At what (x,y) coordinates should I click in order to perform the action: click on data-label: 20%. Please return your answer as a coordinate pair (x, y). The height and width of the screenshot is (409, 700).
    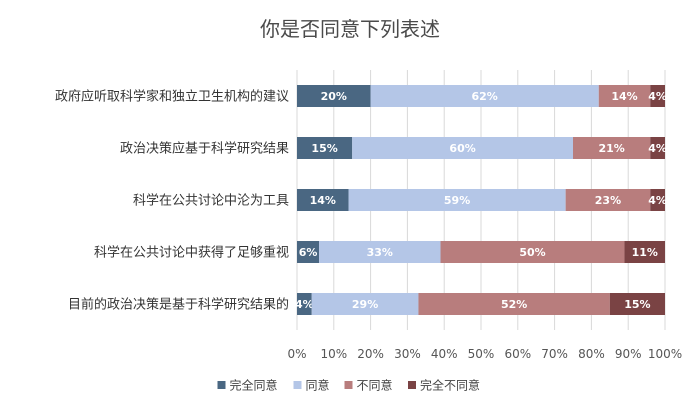
    Looking at the image, I should click on (334, 96).